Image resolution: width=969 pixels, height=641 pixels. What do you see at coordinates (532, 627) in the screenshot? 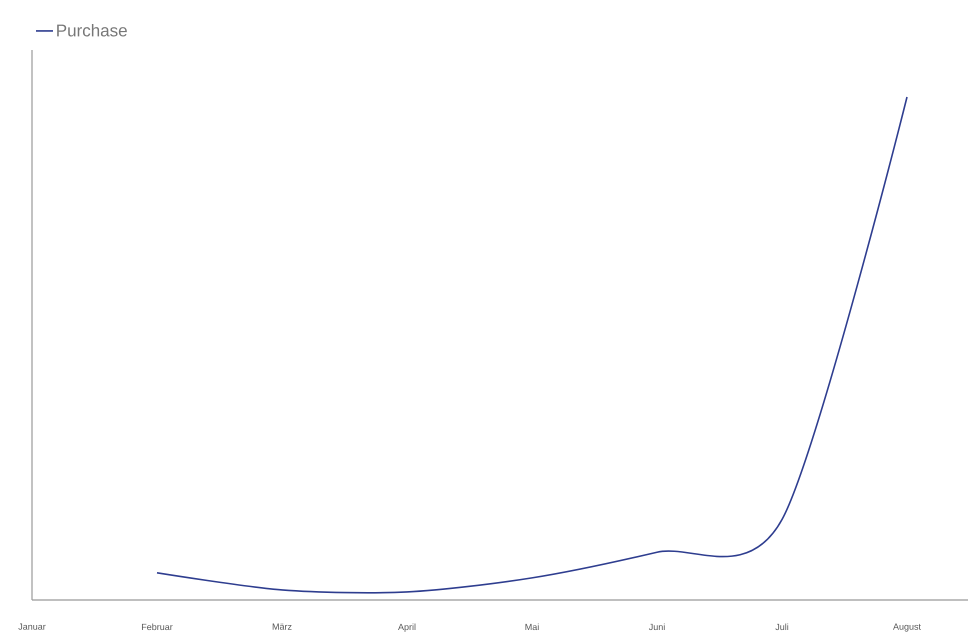
I see `x-tick-label: Mai` at bounding box center [532, 627].